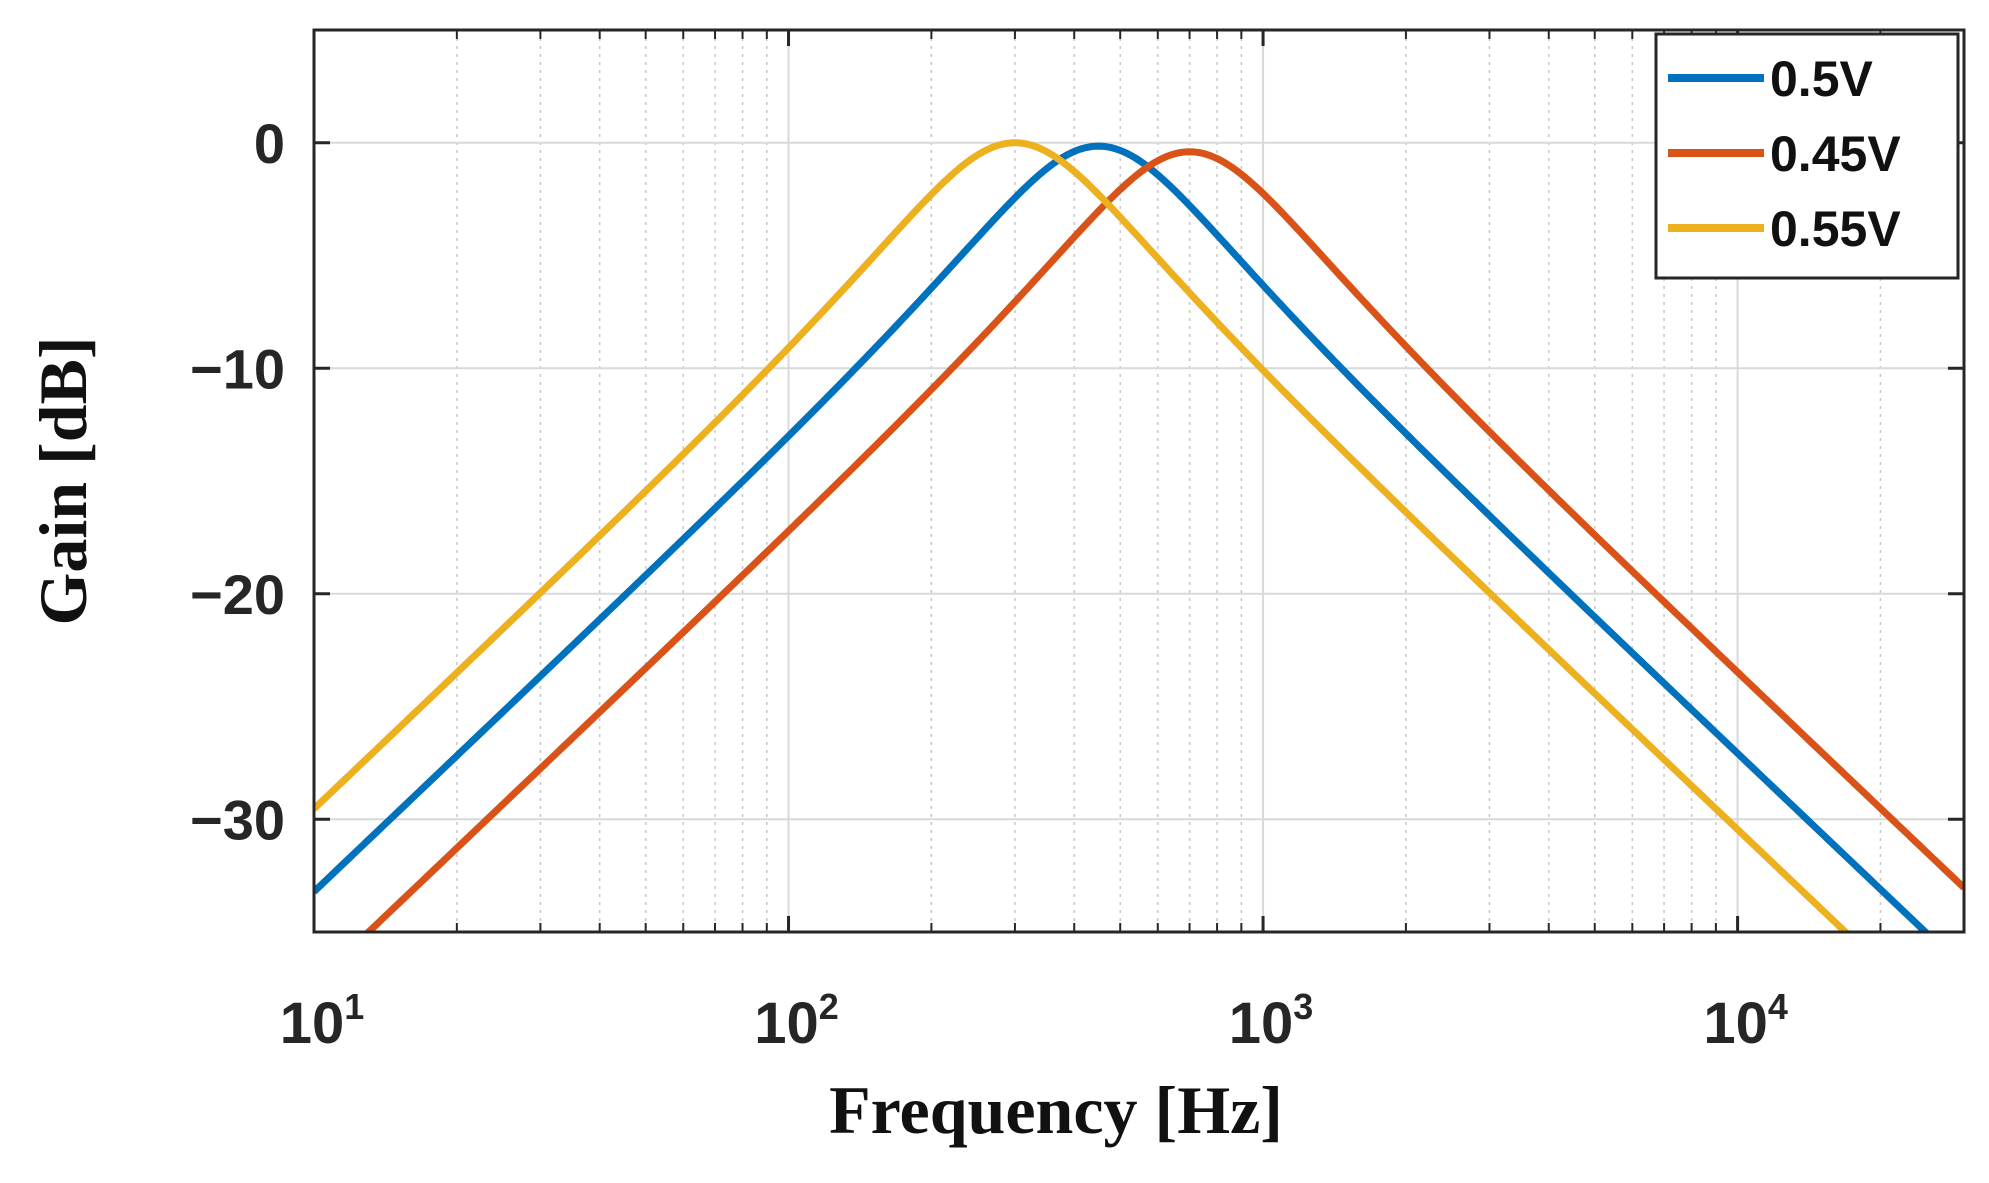  What do you see at coordinates (1303, 1006) in the screenshot?
I see `x-tick-label-exponent: 3` at bounding box center [1303, 1006].